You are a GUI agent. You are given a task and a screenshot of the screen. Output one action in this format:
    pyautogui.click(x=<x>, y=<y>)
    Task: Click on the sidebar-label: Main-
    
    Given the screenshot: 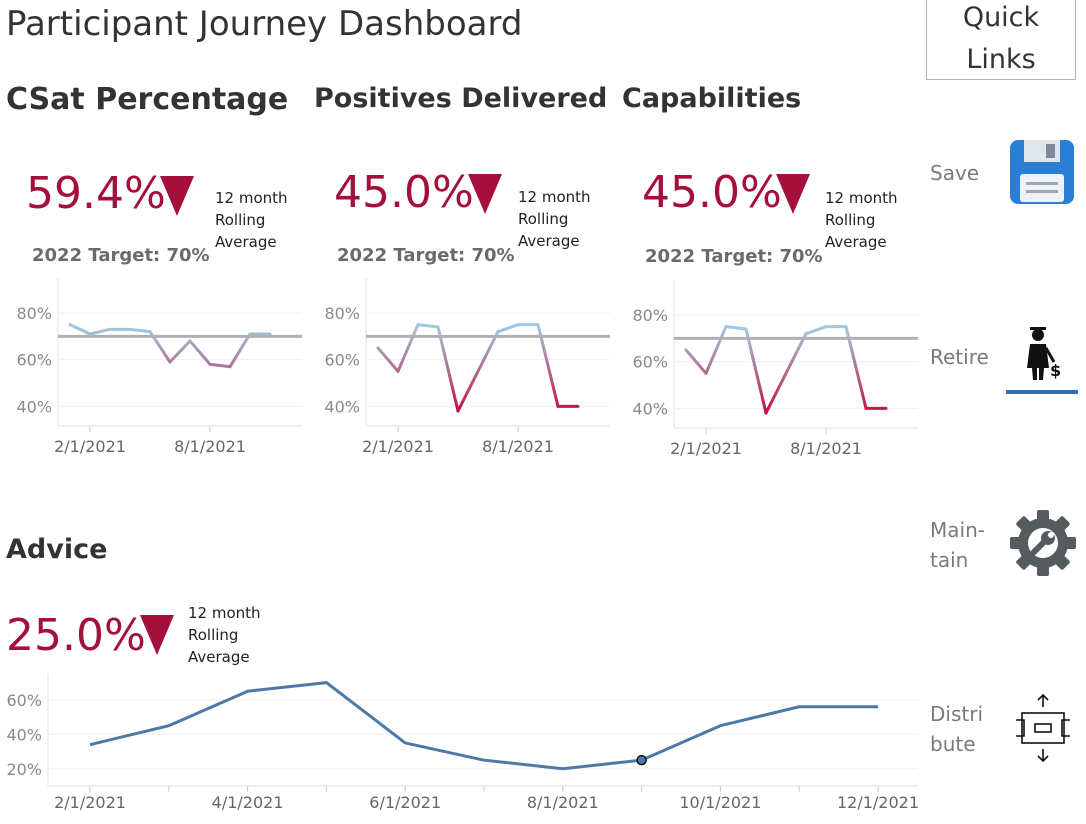 What is the action you would take?
    pyautogui.click(x=957, y=530)
    